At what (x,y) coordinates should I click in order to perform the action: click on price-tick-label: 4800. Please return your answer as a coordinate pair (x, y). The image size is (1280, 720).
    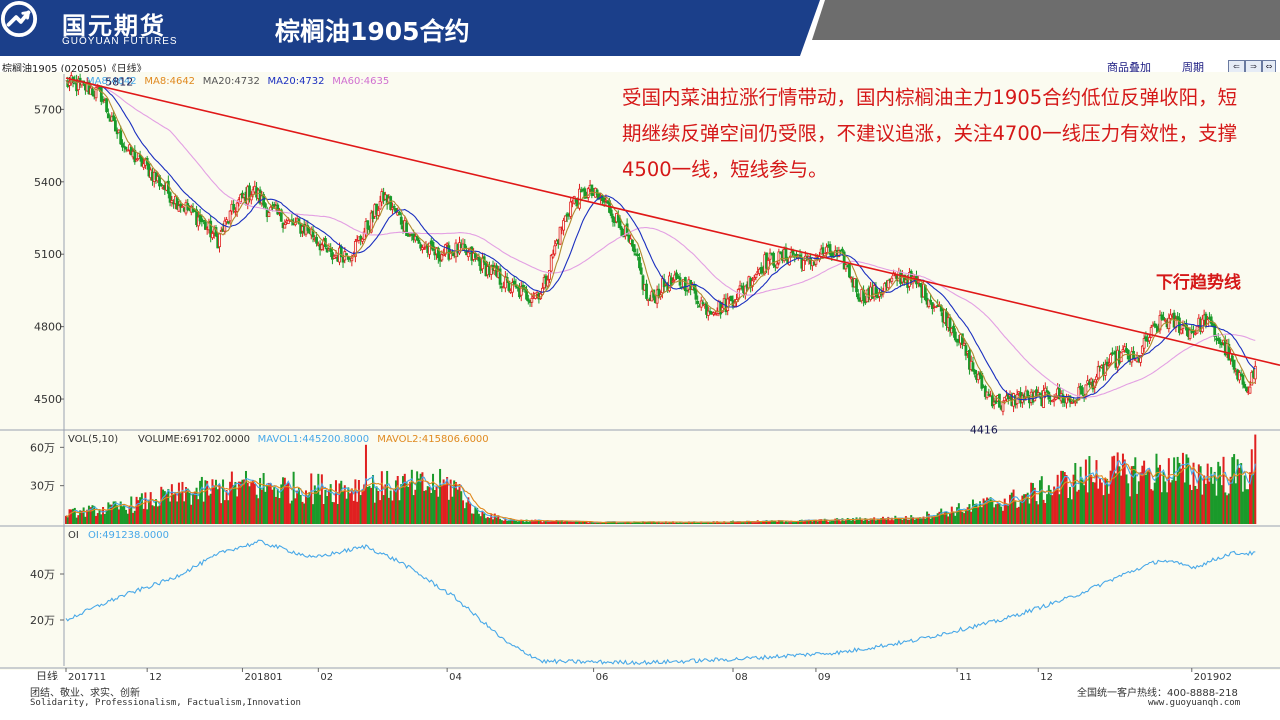
    Looking at the image, I should click on (48, 327).